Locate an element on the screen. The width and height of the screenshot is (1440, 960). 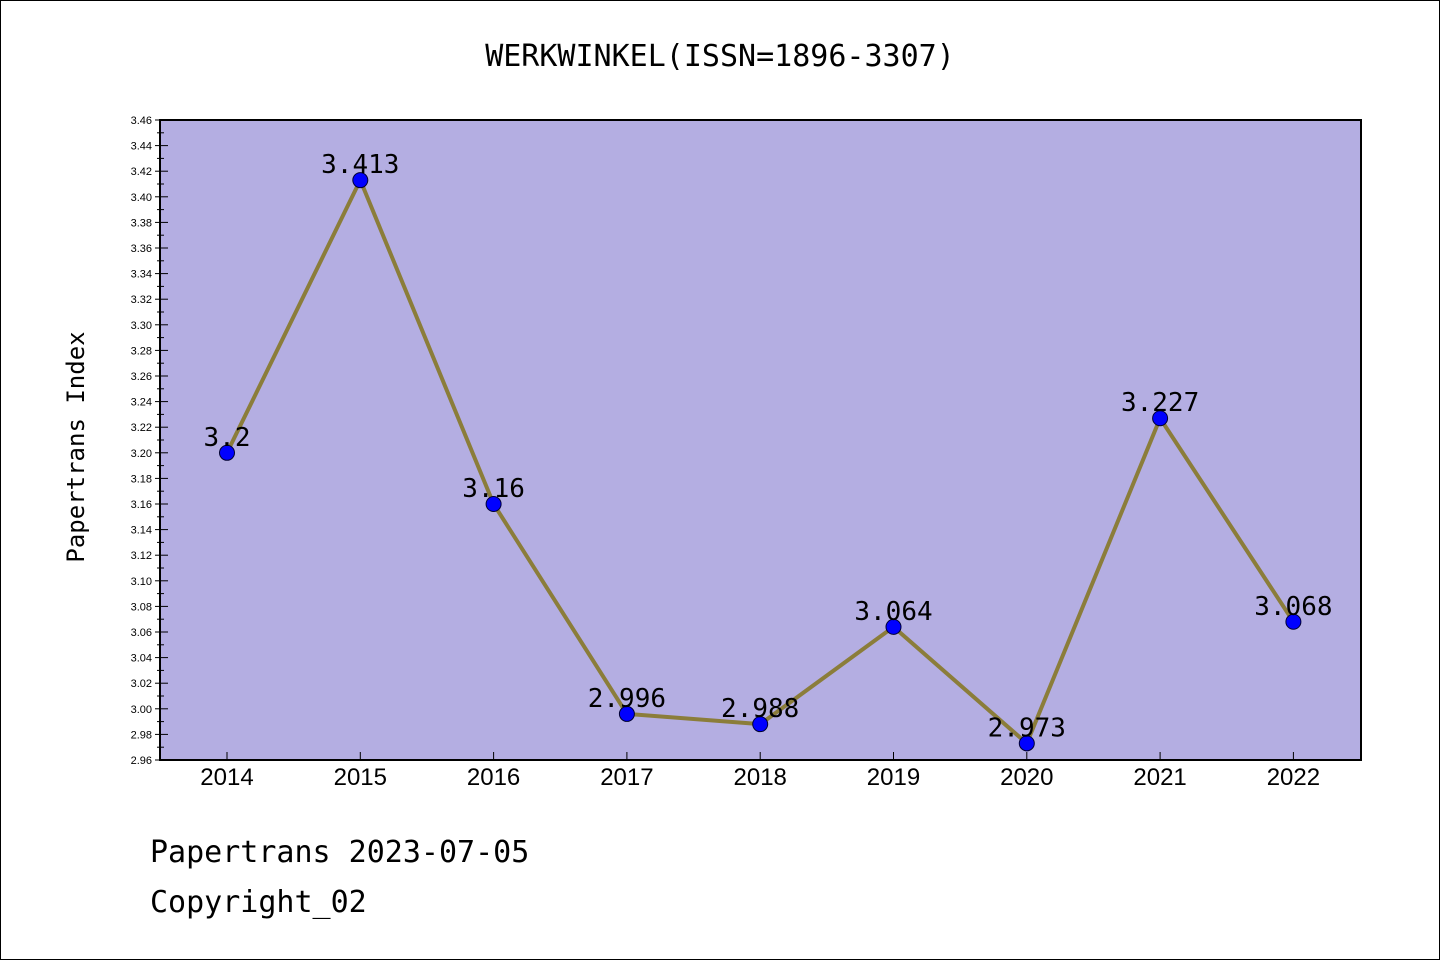
y-tick-label: 3.40 is located at coordinates (141, 198).